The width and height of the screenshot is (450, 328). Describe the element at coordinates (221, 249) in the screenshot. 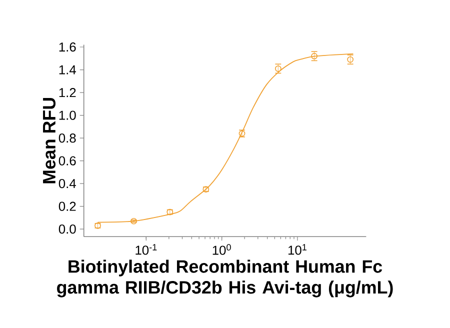

I see `x-tick-label: 10$^{0}$` at that location.